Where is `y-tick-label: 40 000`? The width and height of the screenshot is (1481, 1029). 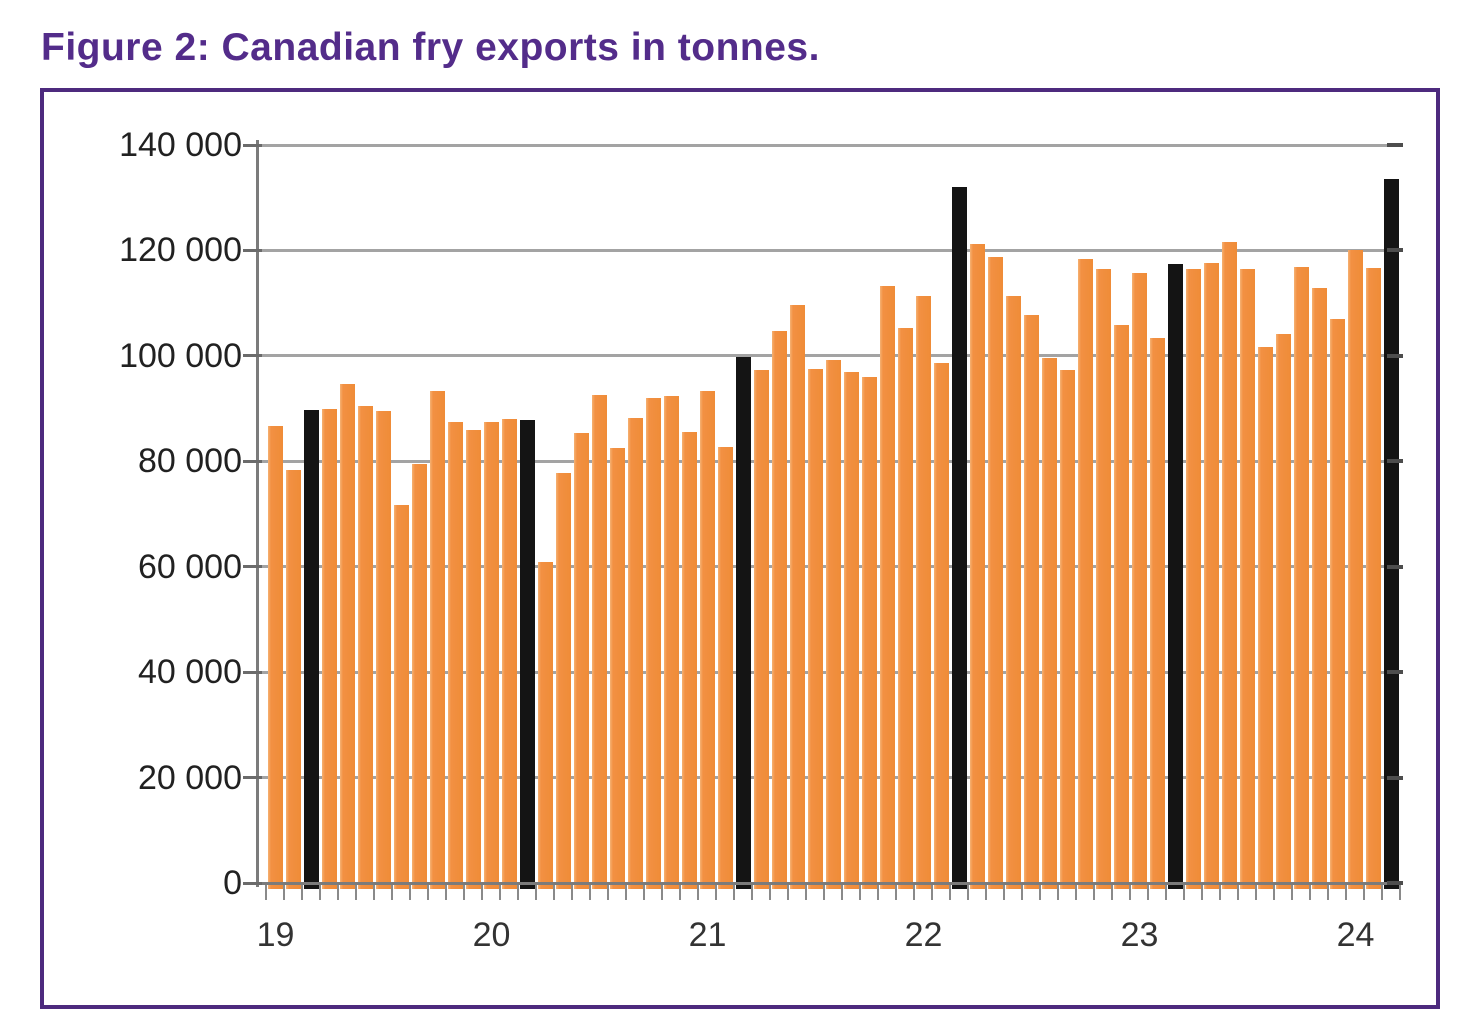 y-tick-label: 40 000 is located at coordinates (190, 672).